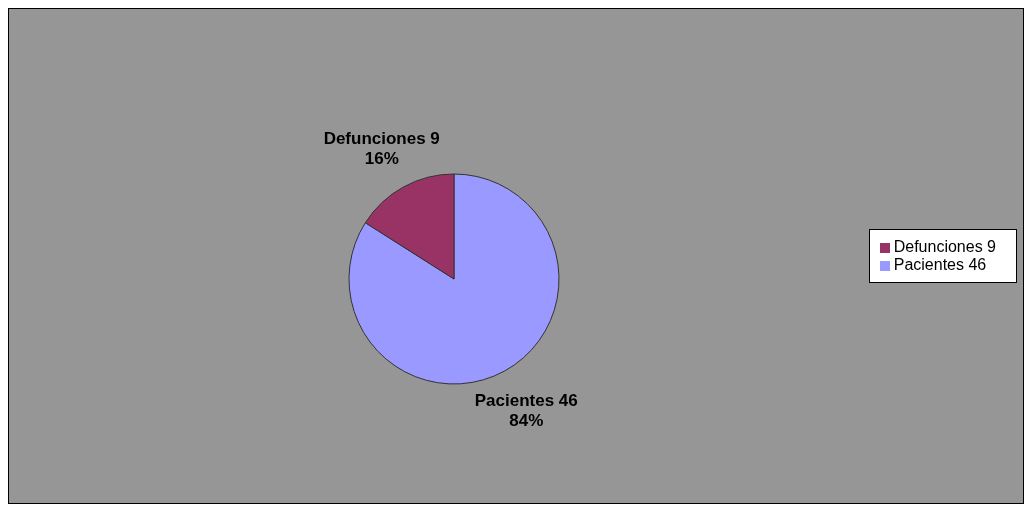  I want to click on pie-slice, so click(454, 279).